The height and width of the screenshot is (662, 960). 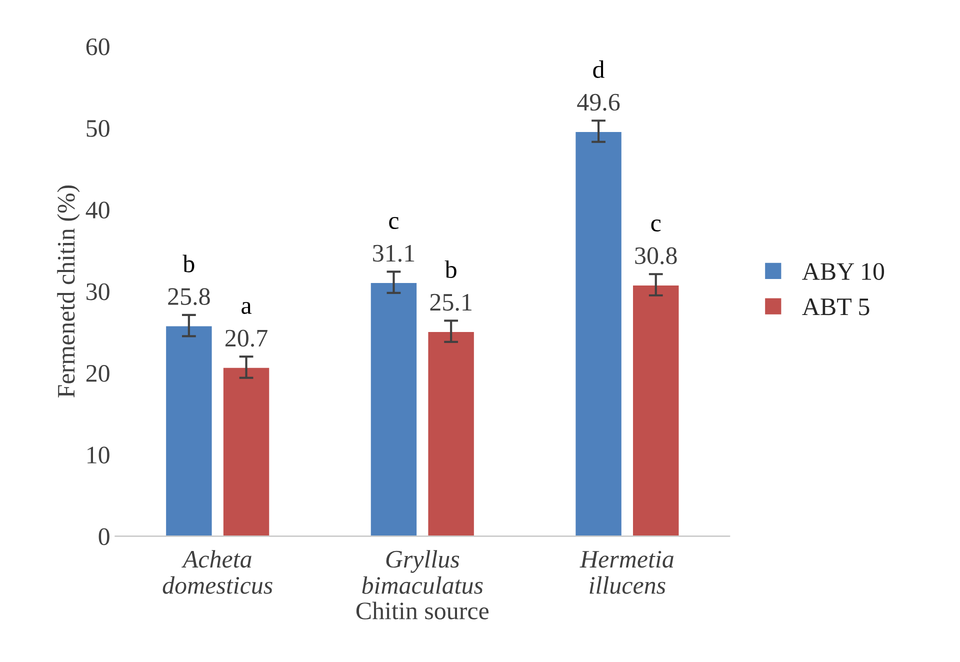 What do you see at coordinates (393, 253) in the screenshot?
I see `data-label: 31.1` at bounding box center [393, 253].